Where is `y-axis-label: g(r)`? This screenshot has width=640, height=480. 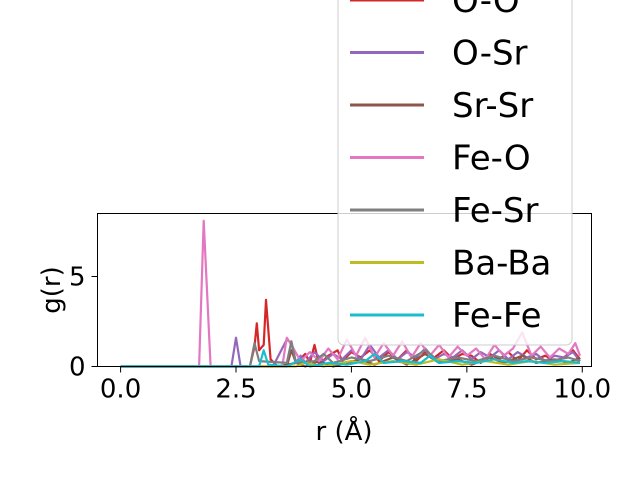
y-axis-label: g(r) is located at coordinates (52, 289).